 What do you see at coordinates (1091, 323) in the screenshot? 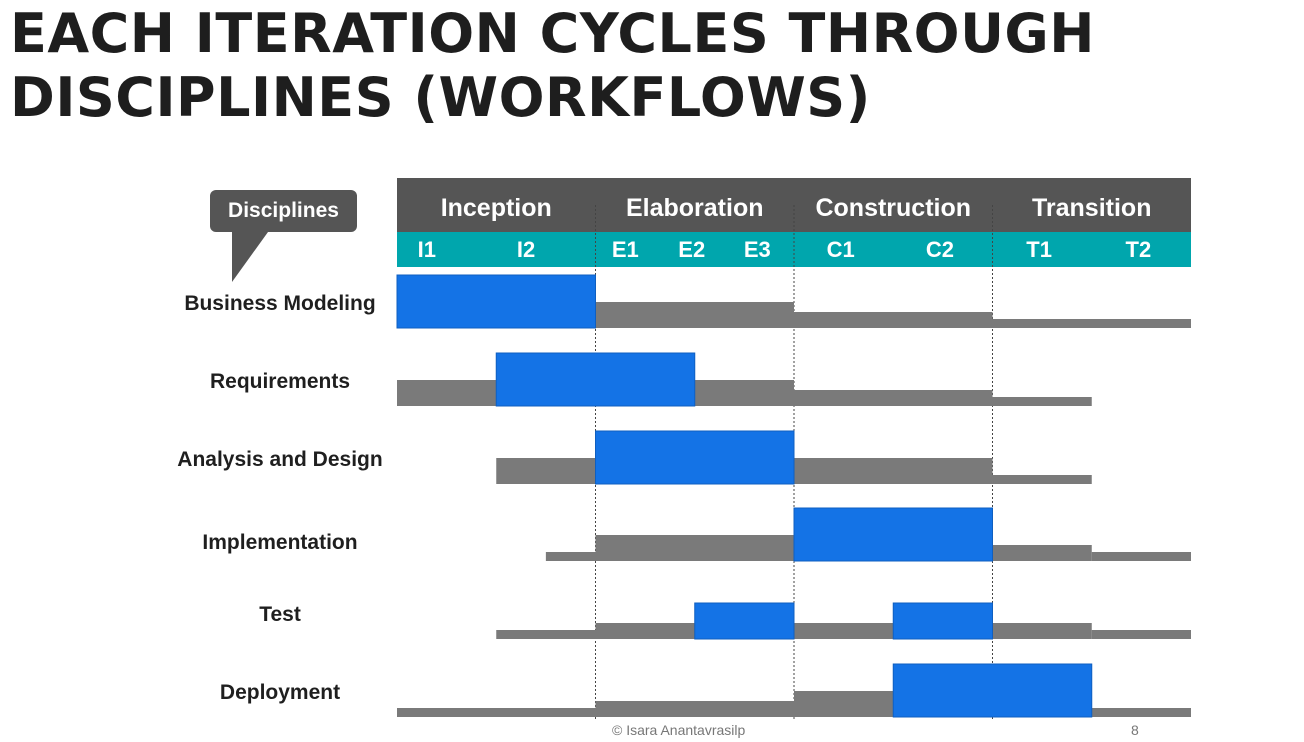
I see `business-modeling-effort-xlow` at bounding box center [1091, 323].